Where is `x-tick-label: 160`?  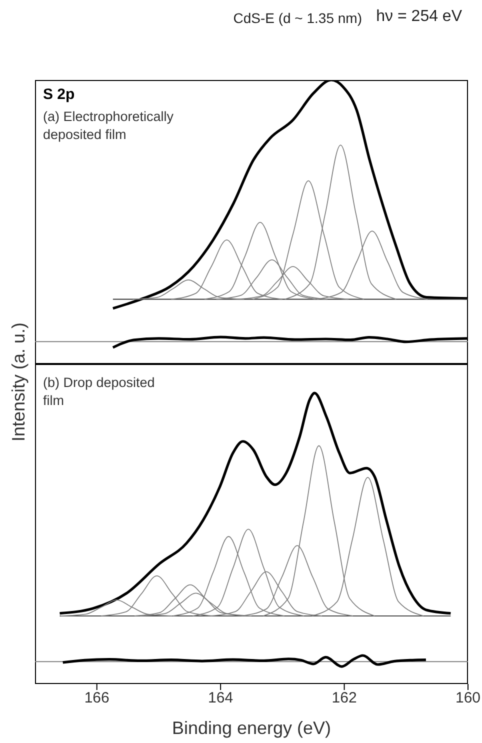
x-tick-label: 160 is located at coordinates (468, 698).